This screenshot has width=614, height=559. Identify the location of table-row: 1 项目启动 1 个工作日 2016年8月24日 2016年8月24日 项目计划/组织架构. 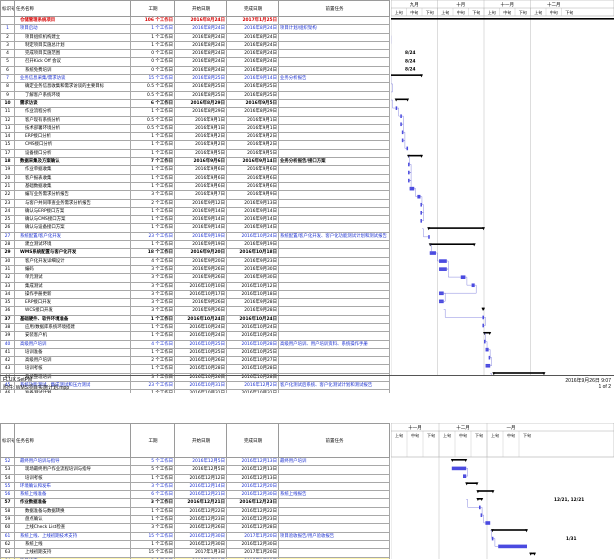
(195, 29).